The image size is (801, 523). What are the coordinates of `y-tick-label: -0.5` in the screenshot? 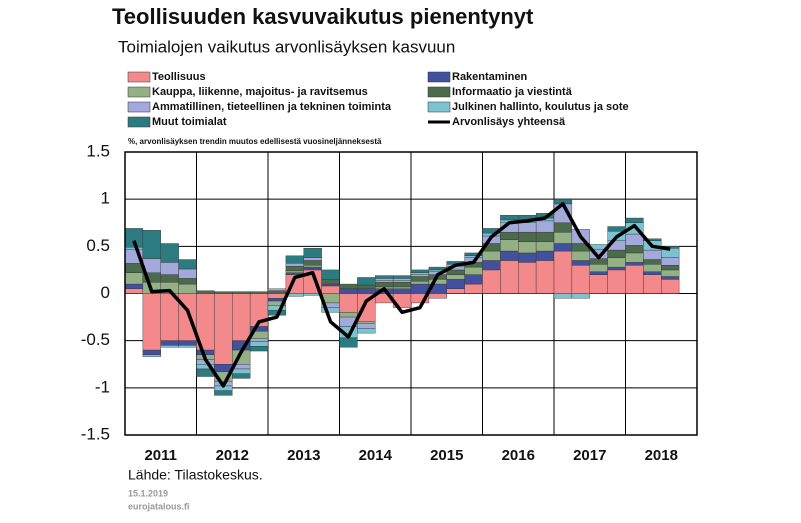 It's located at (95, 339).